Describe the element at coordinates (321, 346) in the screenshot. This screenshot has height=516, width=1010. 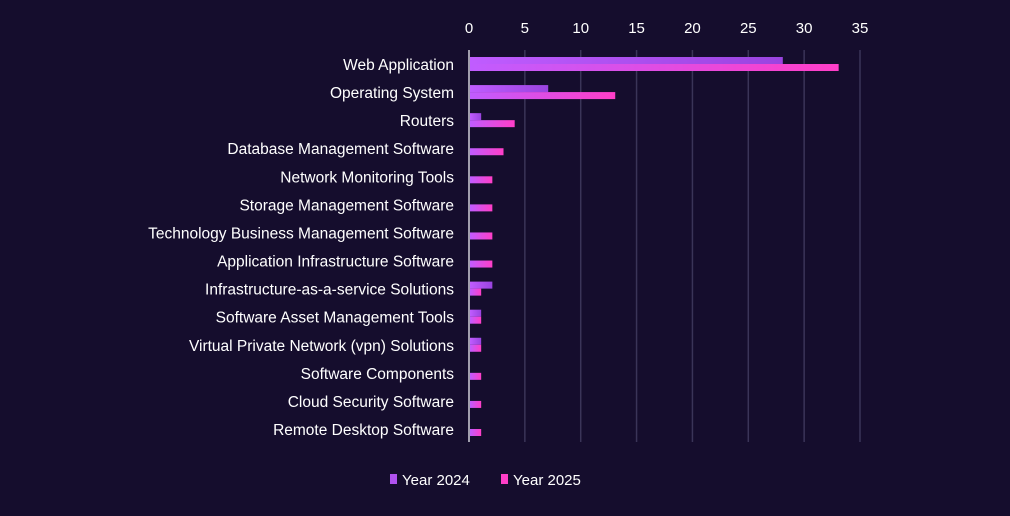
I see `category-label: Virtual Private Network (vpn) Solutions` at that location.